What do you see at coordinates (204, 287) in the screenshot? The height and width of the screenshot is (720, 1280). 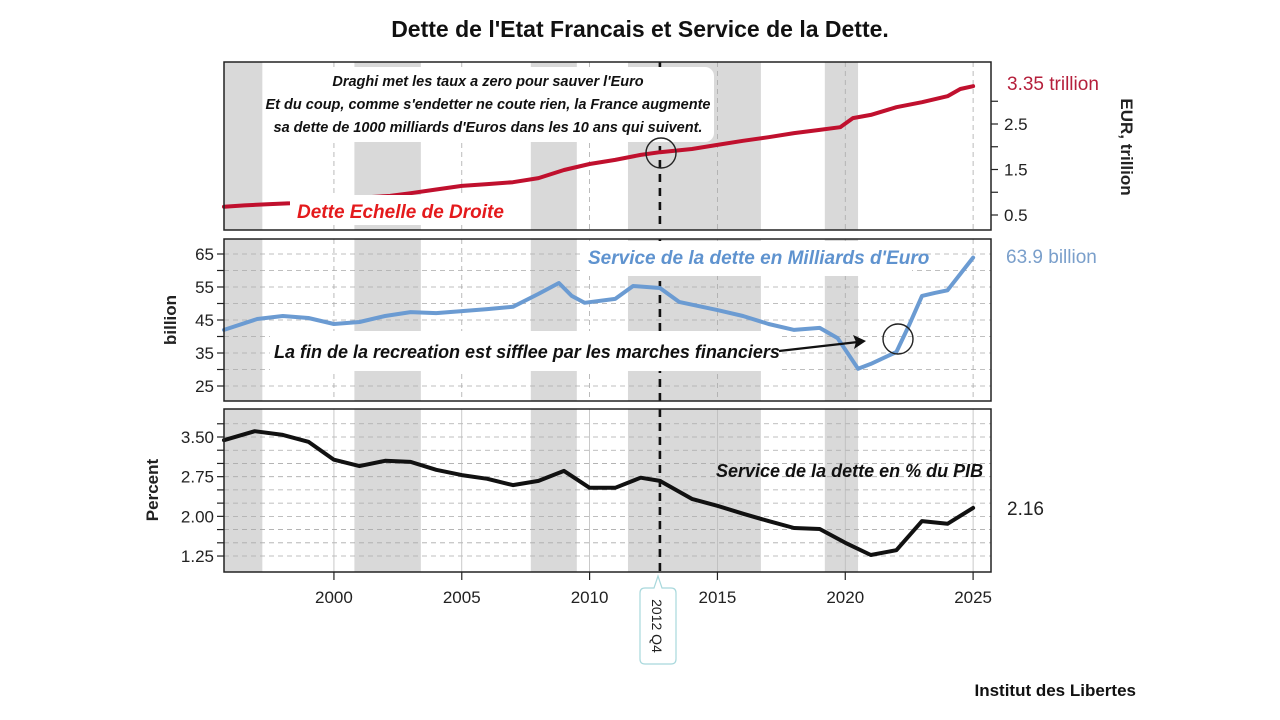 I see `y-tick-label: 55` at bounding box center [204, 287].